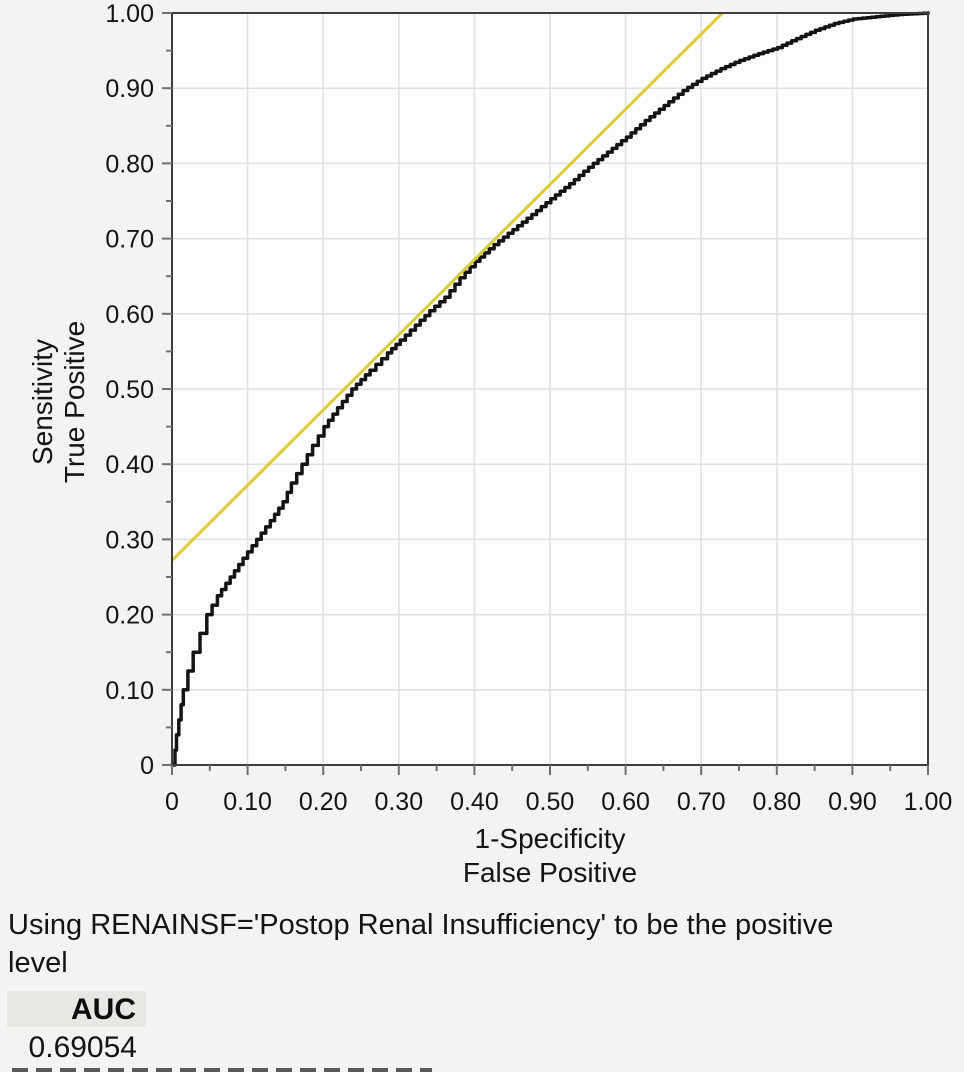 The width and height of the screenshot is (964, 1072). What do you see at coordinates (172, 802) in the screenshot?
I see `x-tick-label: 0` at bounding box center [172, 802].